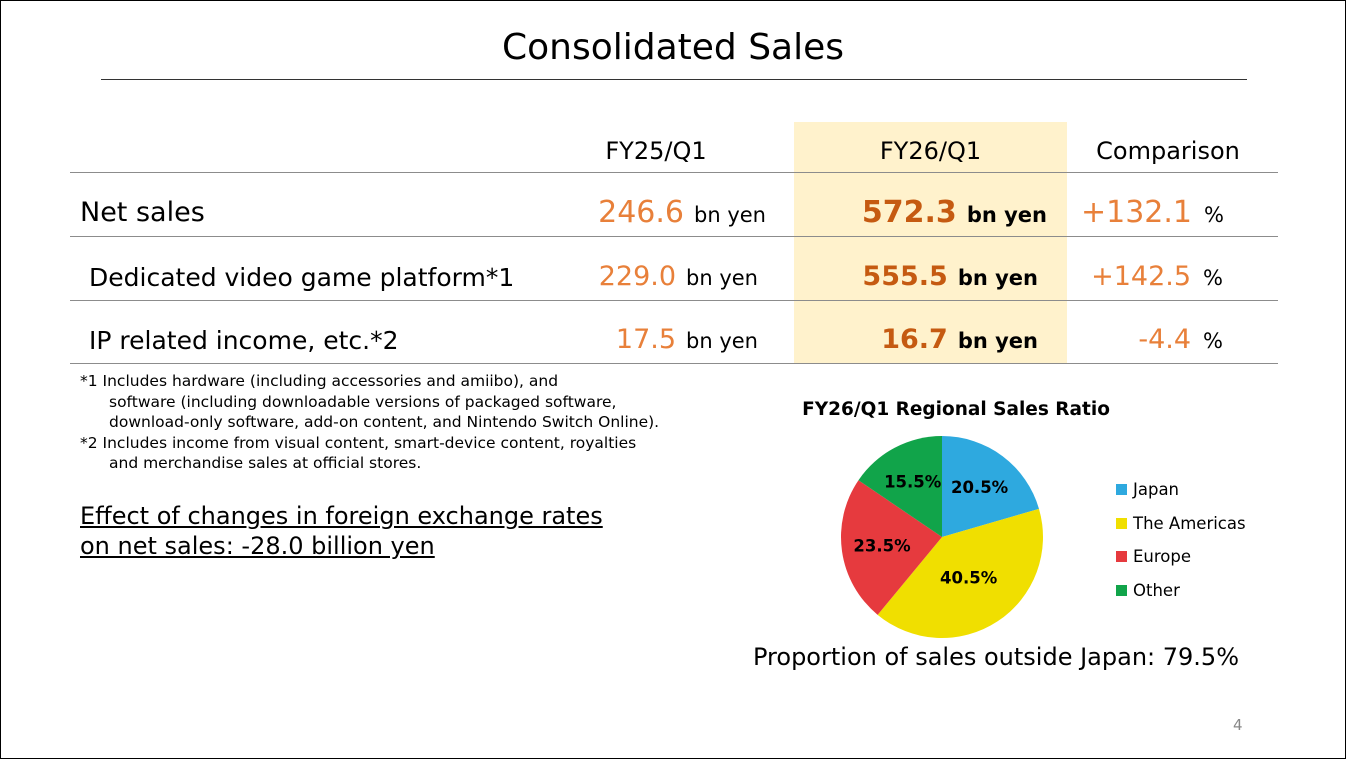 Image resolution: width=1346 pixels, height=759 pixels. What do you see at coordinates (913, 482) in the screenshot?
I see `pie-label-other: 15.5%` at bounding box center [913, 482].